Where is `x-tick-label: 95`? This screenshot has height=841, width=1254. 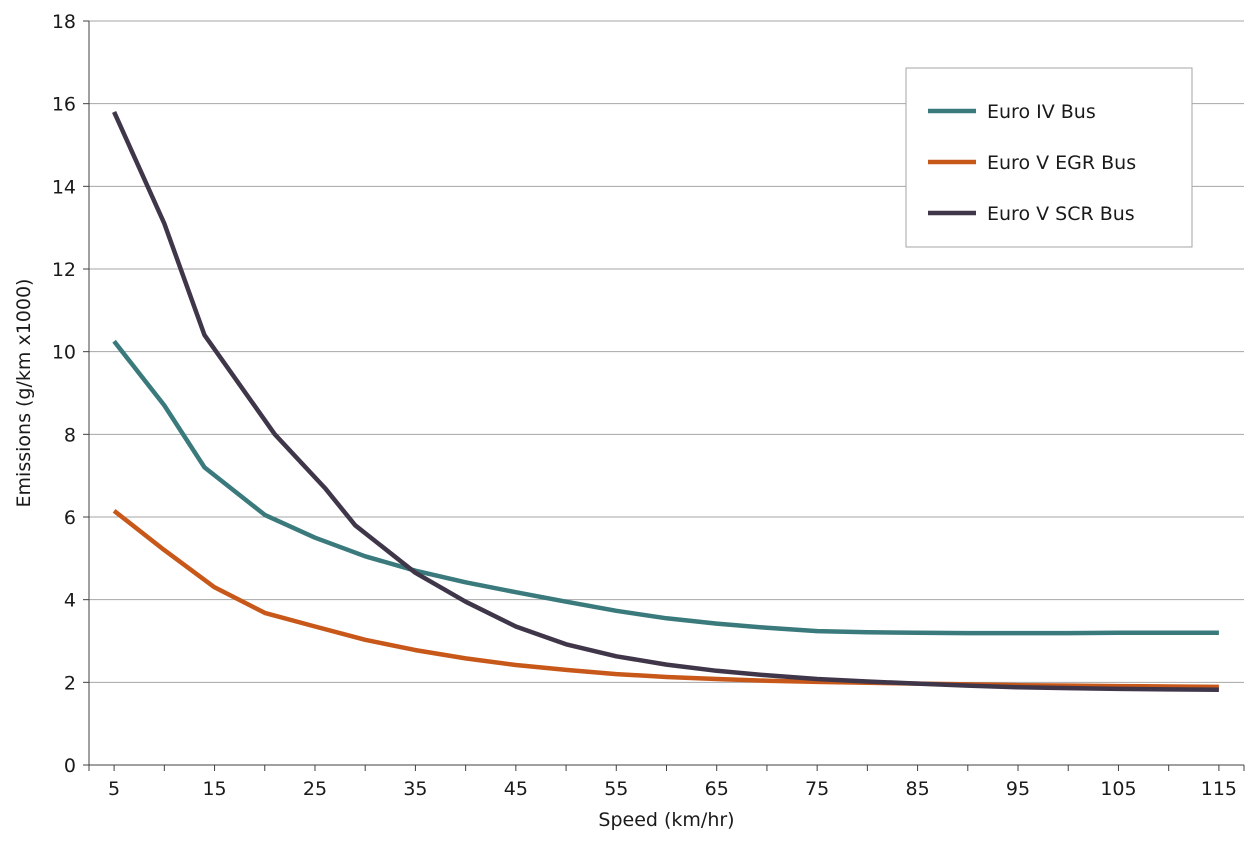 x-tick-label: 95 is located at coordinates (1018, 789).